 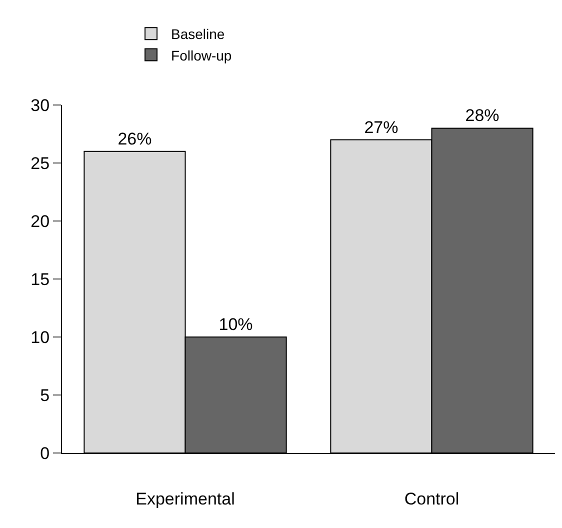 I want to click on y-tick-label: 30, so click(x=40, y=105).